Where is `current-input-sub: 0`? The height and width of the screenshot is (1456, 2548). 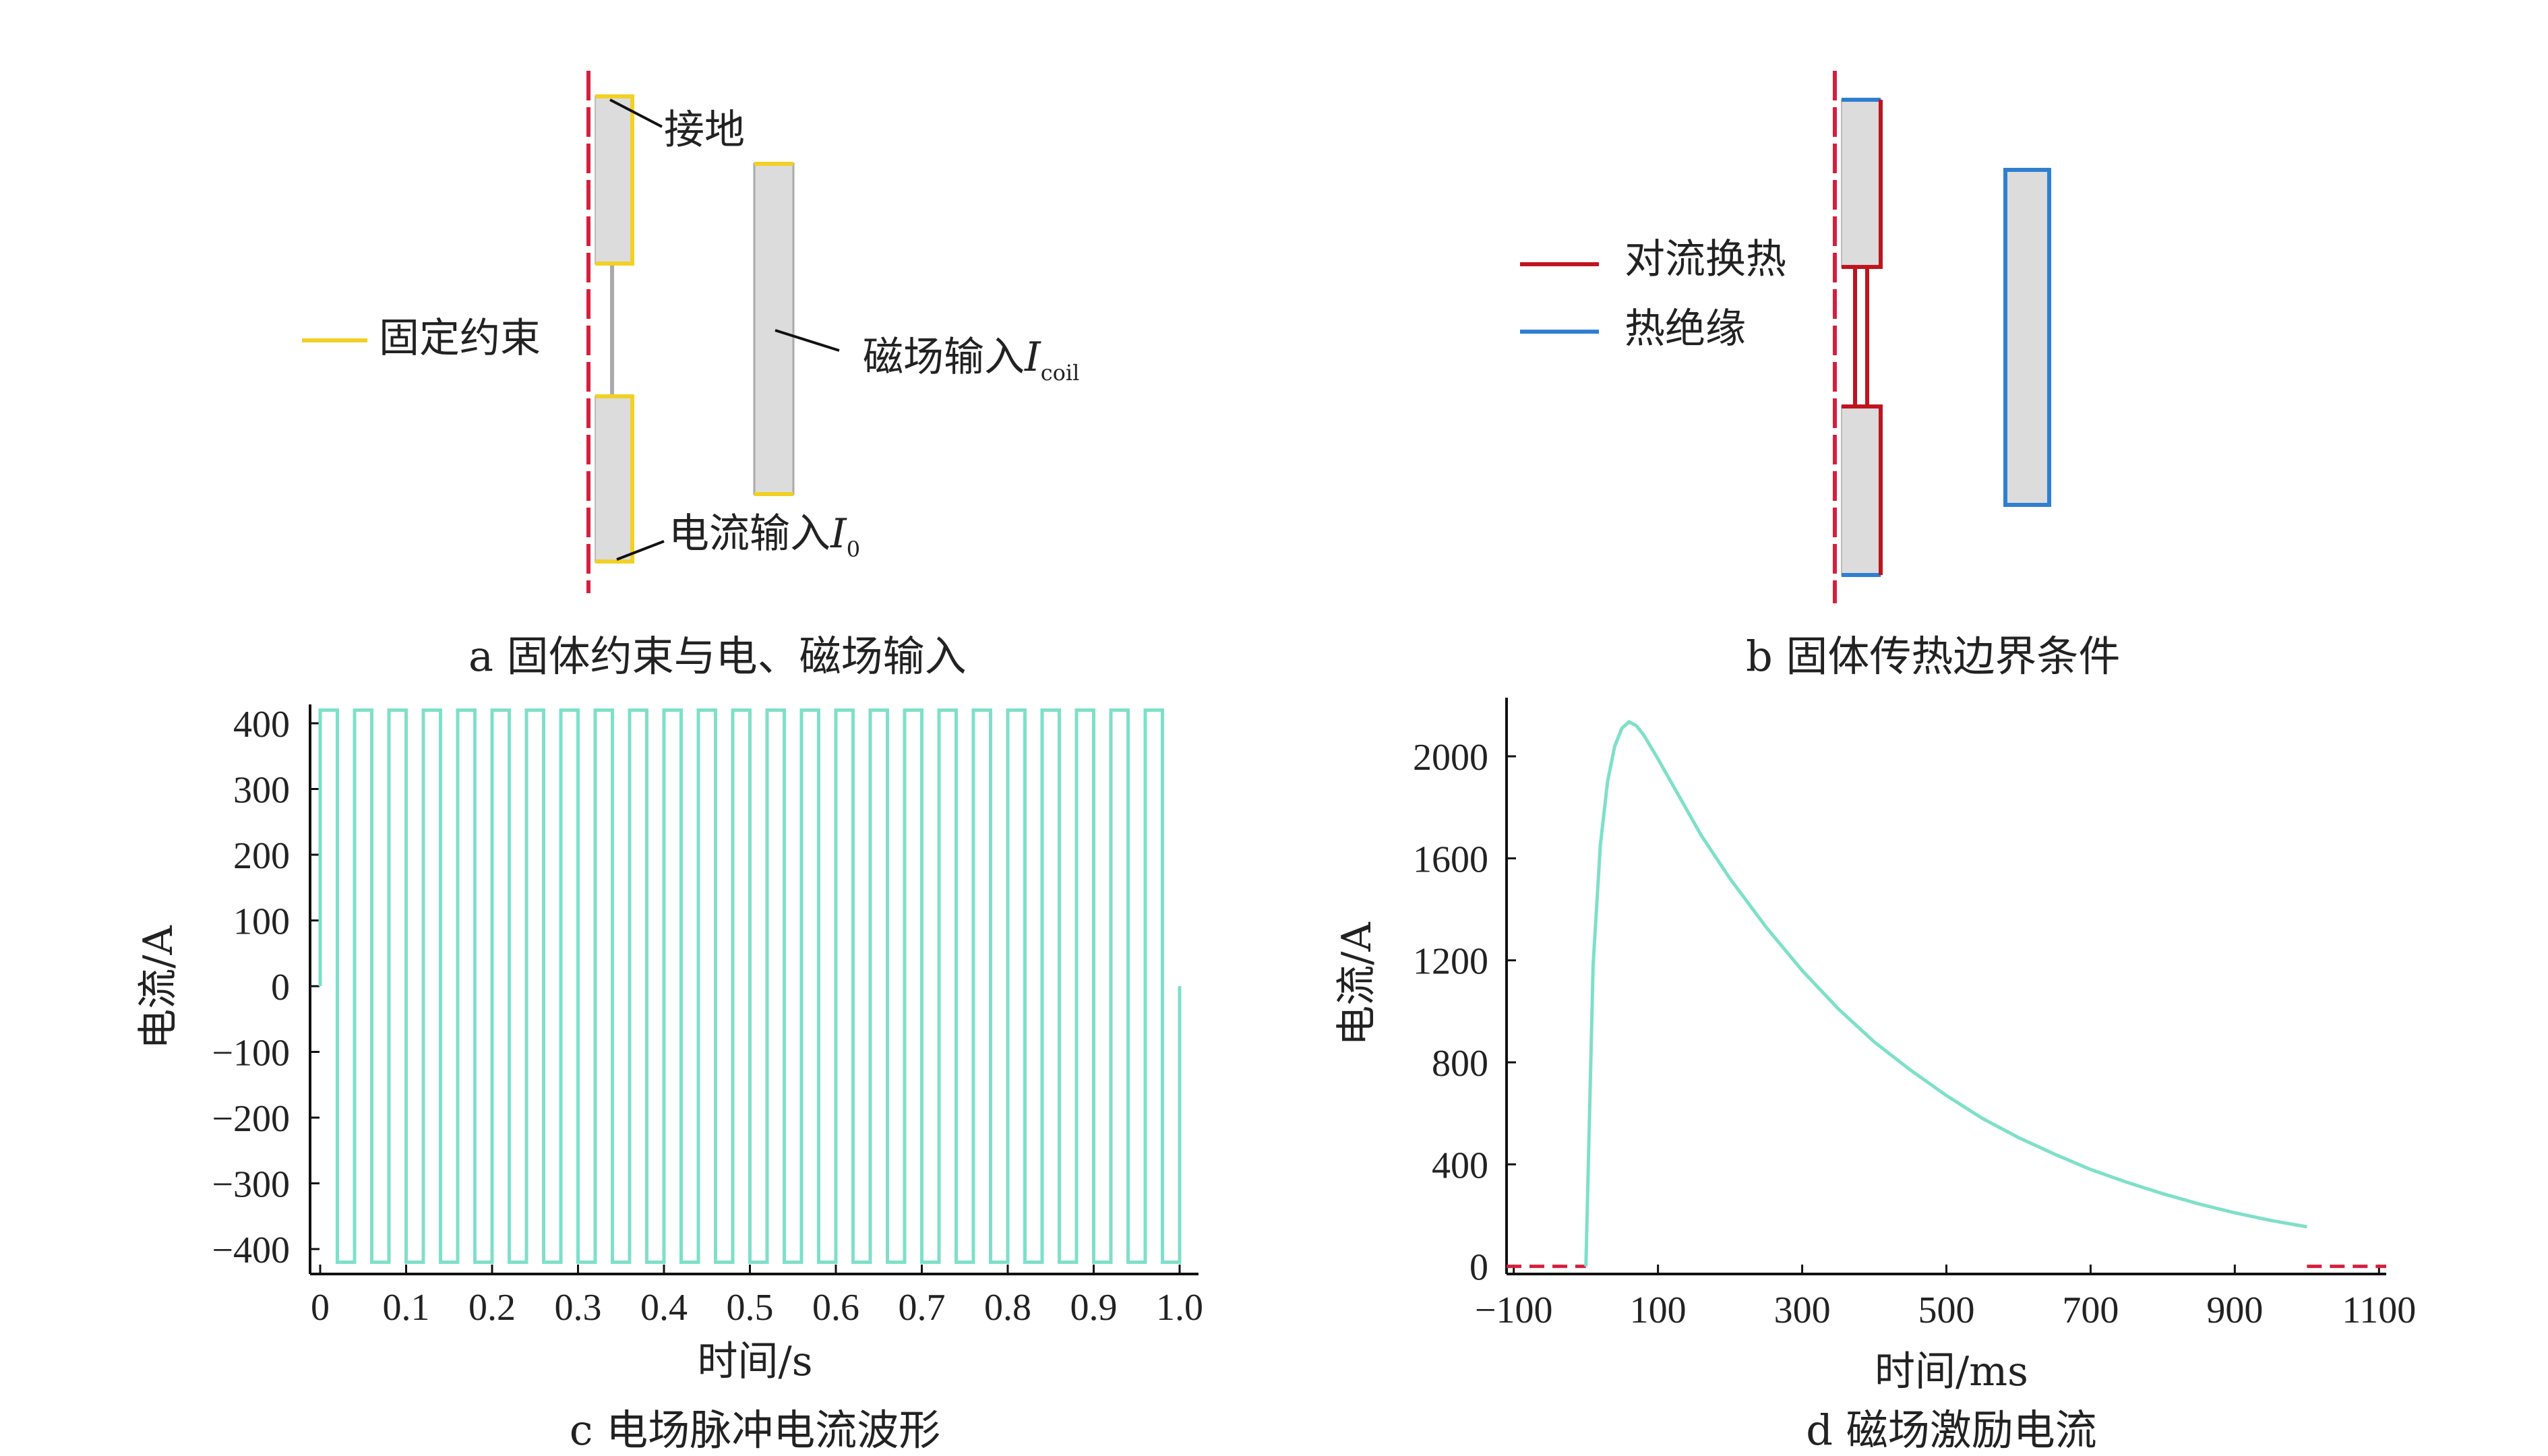 current-input-sub: 0 is located at coordinates (853, 549).